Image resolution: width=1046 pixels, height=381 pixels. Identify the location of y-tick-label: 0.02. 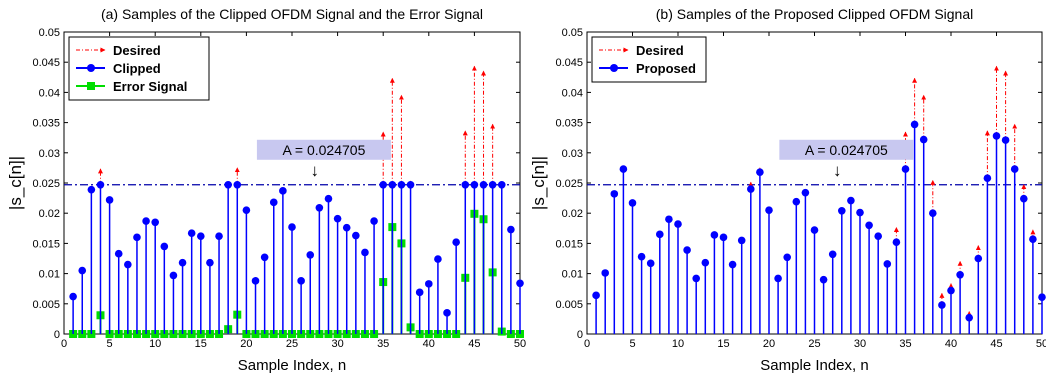
(572, 214).